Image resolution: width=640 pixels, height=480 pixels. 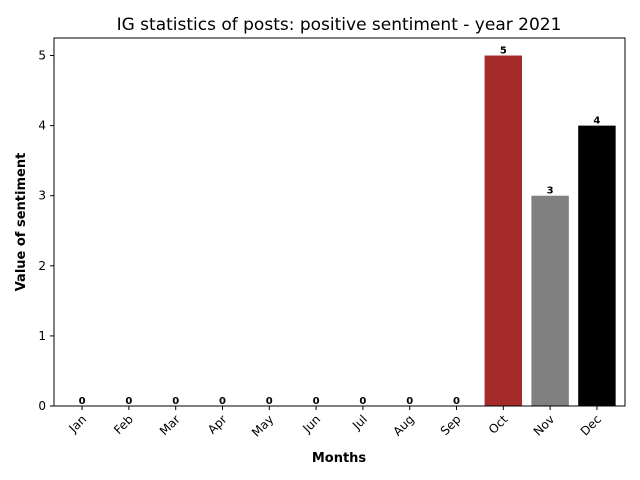 What do you see at coordinates (42, 56) in the screenshot?
I see `y-tick-label: 5` at bounding box center [42, 56].